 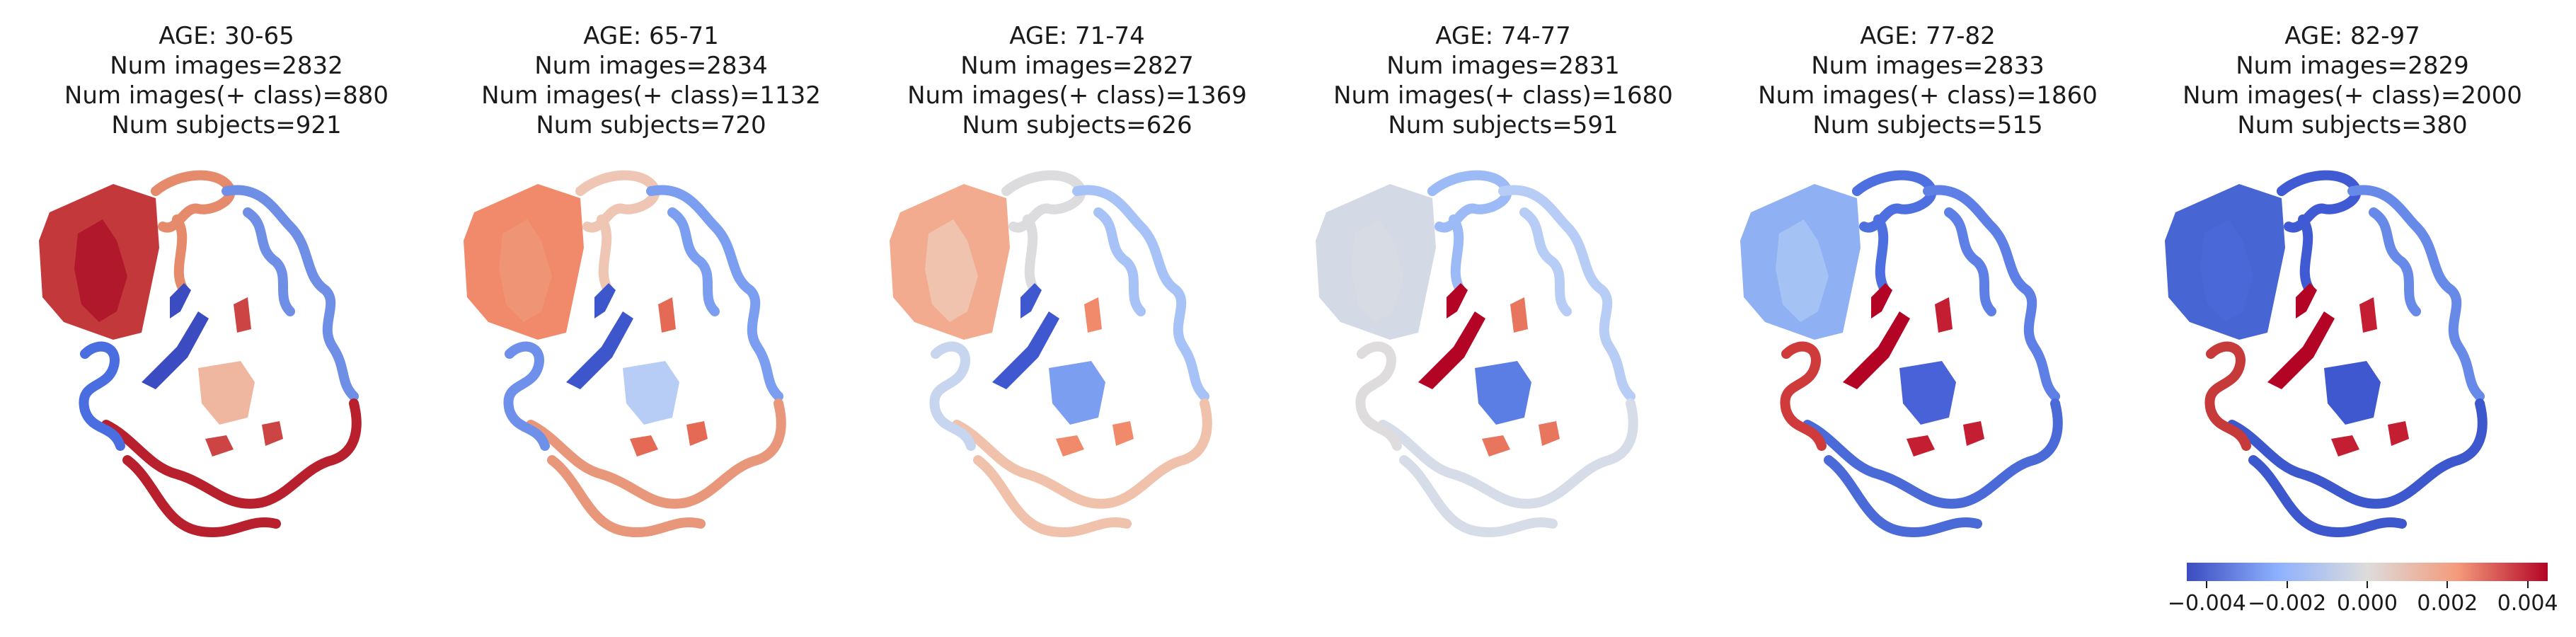 I want to click on num-subjects-label: Num subjects=591, so click(x=1503, y=125).